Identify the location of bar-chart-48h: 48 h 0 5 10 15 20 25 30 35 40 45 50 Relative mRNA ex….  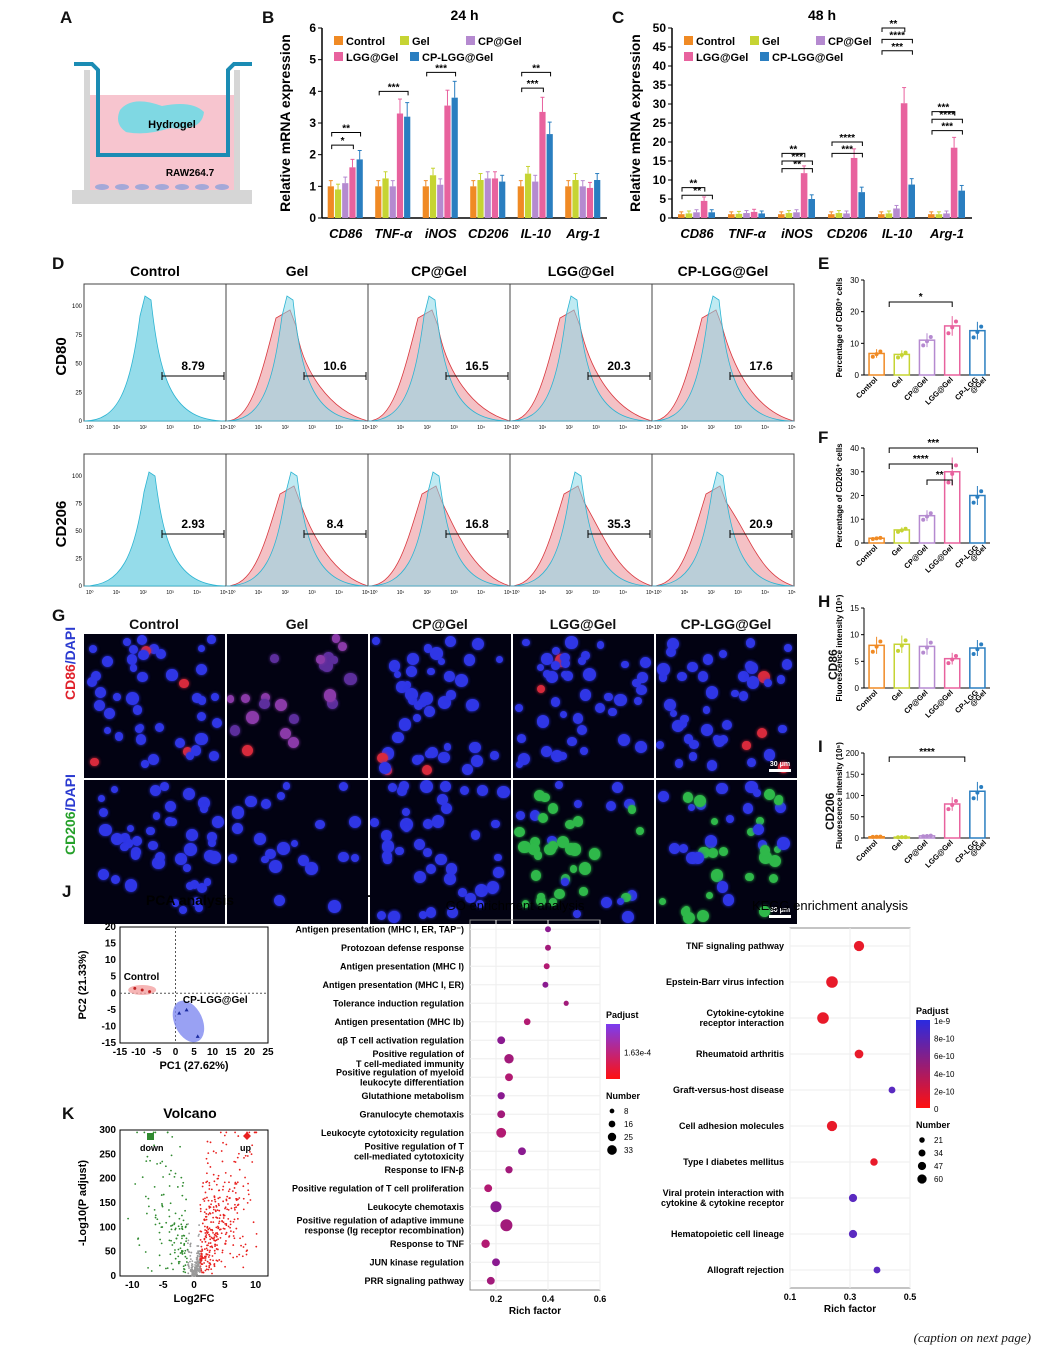
(799, 124).